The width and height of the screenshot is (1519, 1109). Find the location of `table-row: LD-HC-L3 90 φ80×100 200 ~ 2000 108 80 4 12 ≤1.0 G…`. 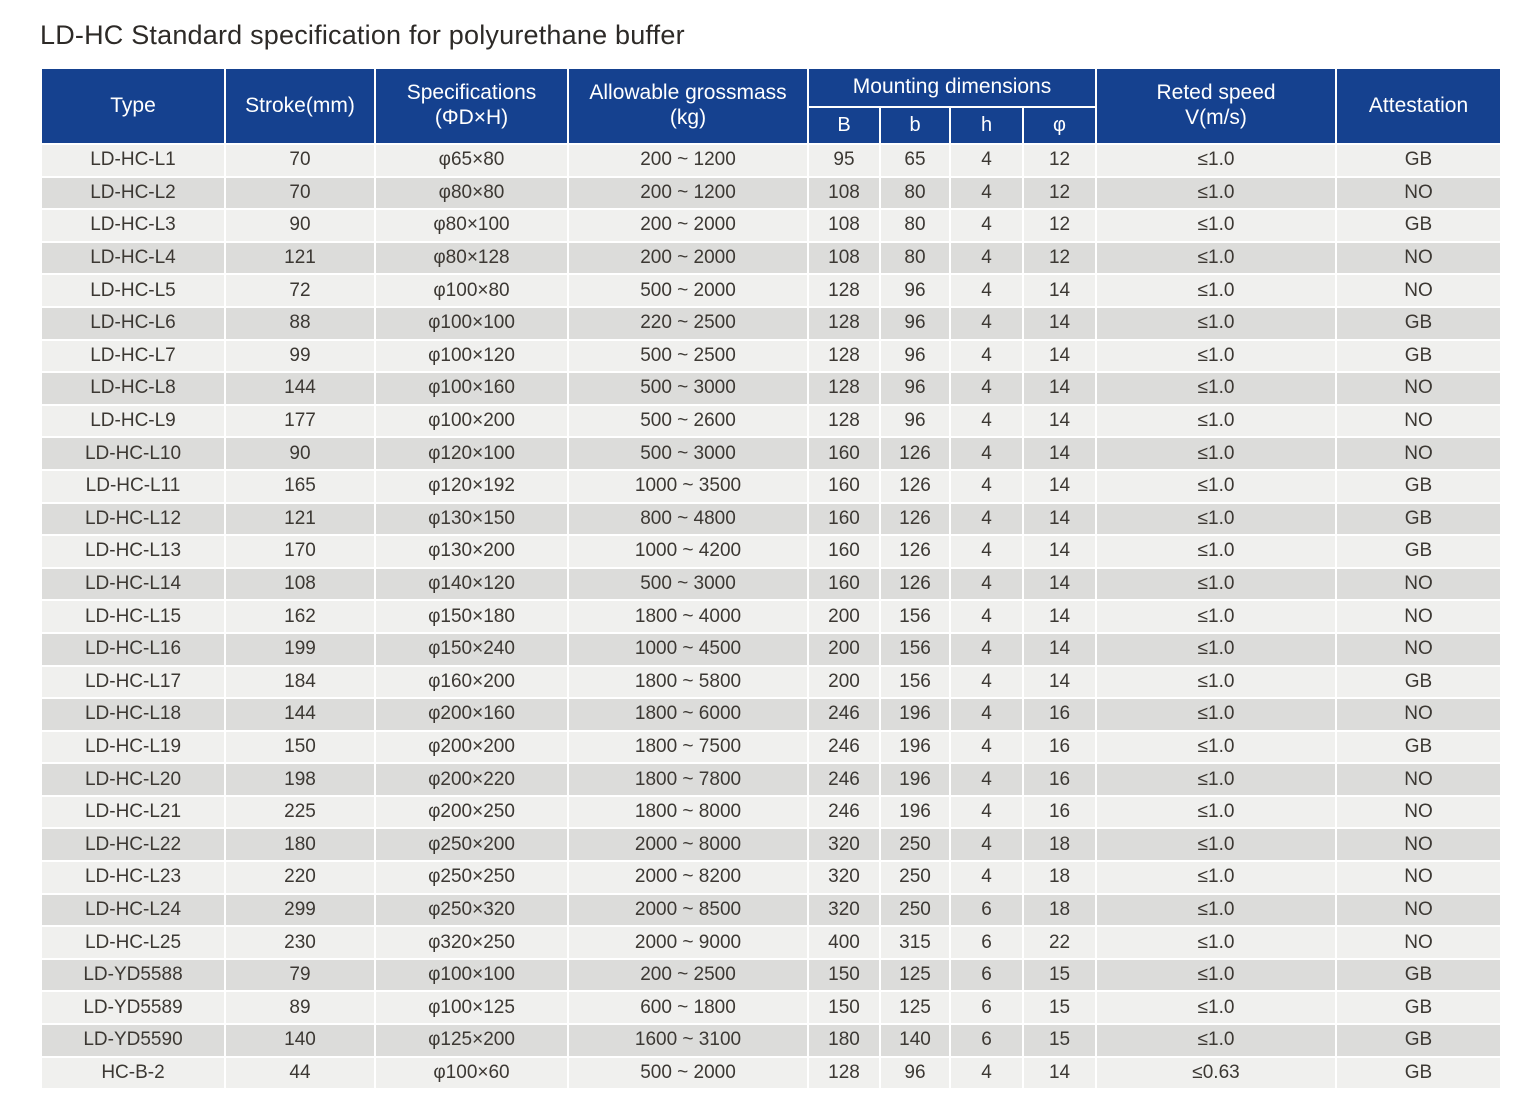

table-row: LD-HC-L3 90 φ80×100 200 ~ 2000 108 80 4 12 ≤1.0 G… is located at coordinates (771, 225).